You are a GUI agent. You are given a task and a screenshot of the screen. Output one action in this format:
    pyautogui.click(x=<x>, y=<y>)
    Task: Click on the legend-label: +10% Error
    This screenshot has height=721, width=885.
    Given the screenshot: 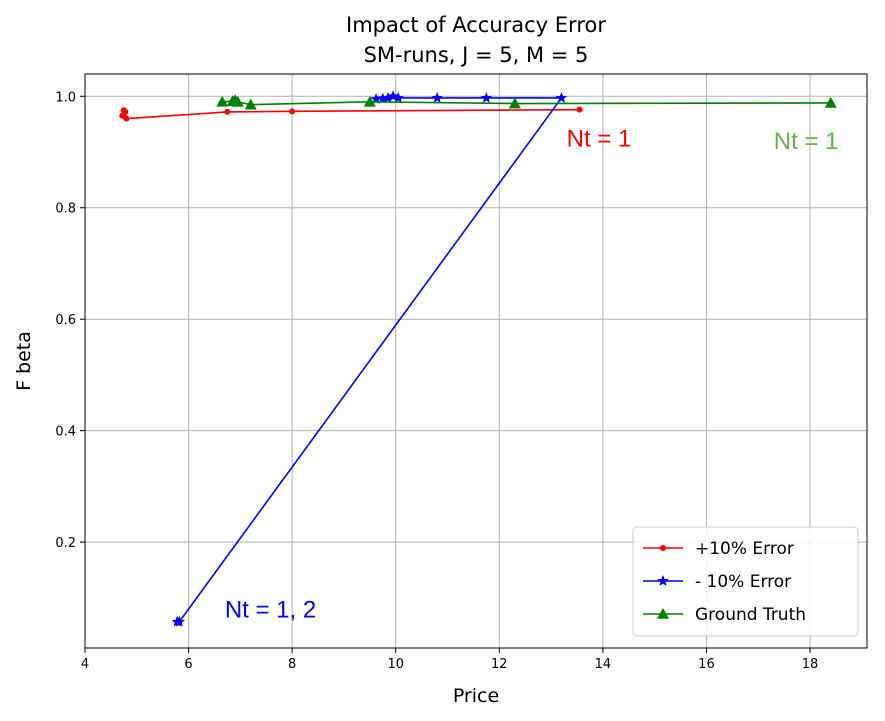 What is the action you would take?
    pyautogui.click(x=744, y=549)
    